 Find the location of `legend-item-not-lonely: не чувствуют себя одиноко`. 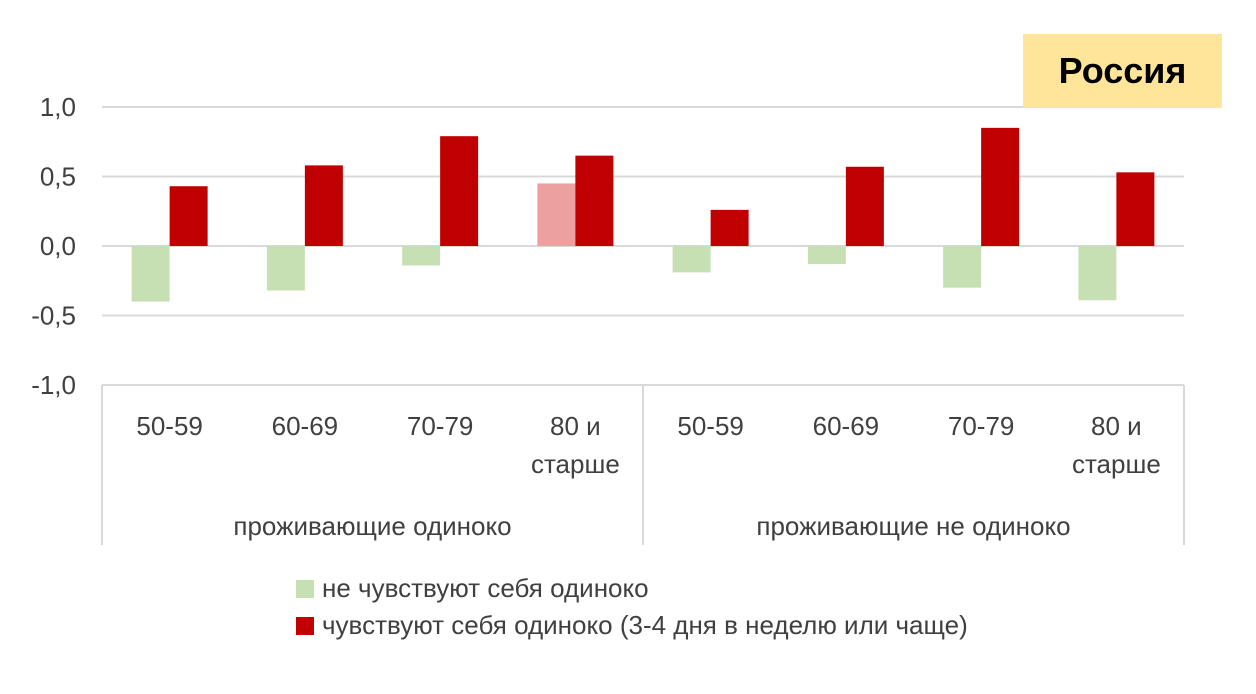

legend-item-not-lonely: не чувствуют себя одиноко is located at coordinates (632, 588).